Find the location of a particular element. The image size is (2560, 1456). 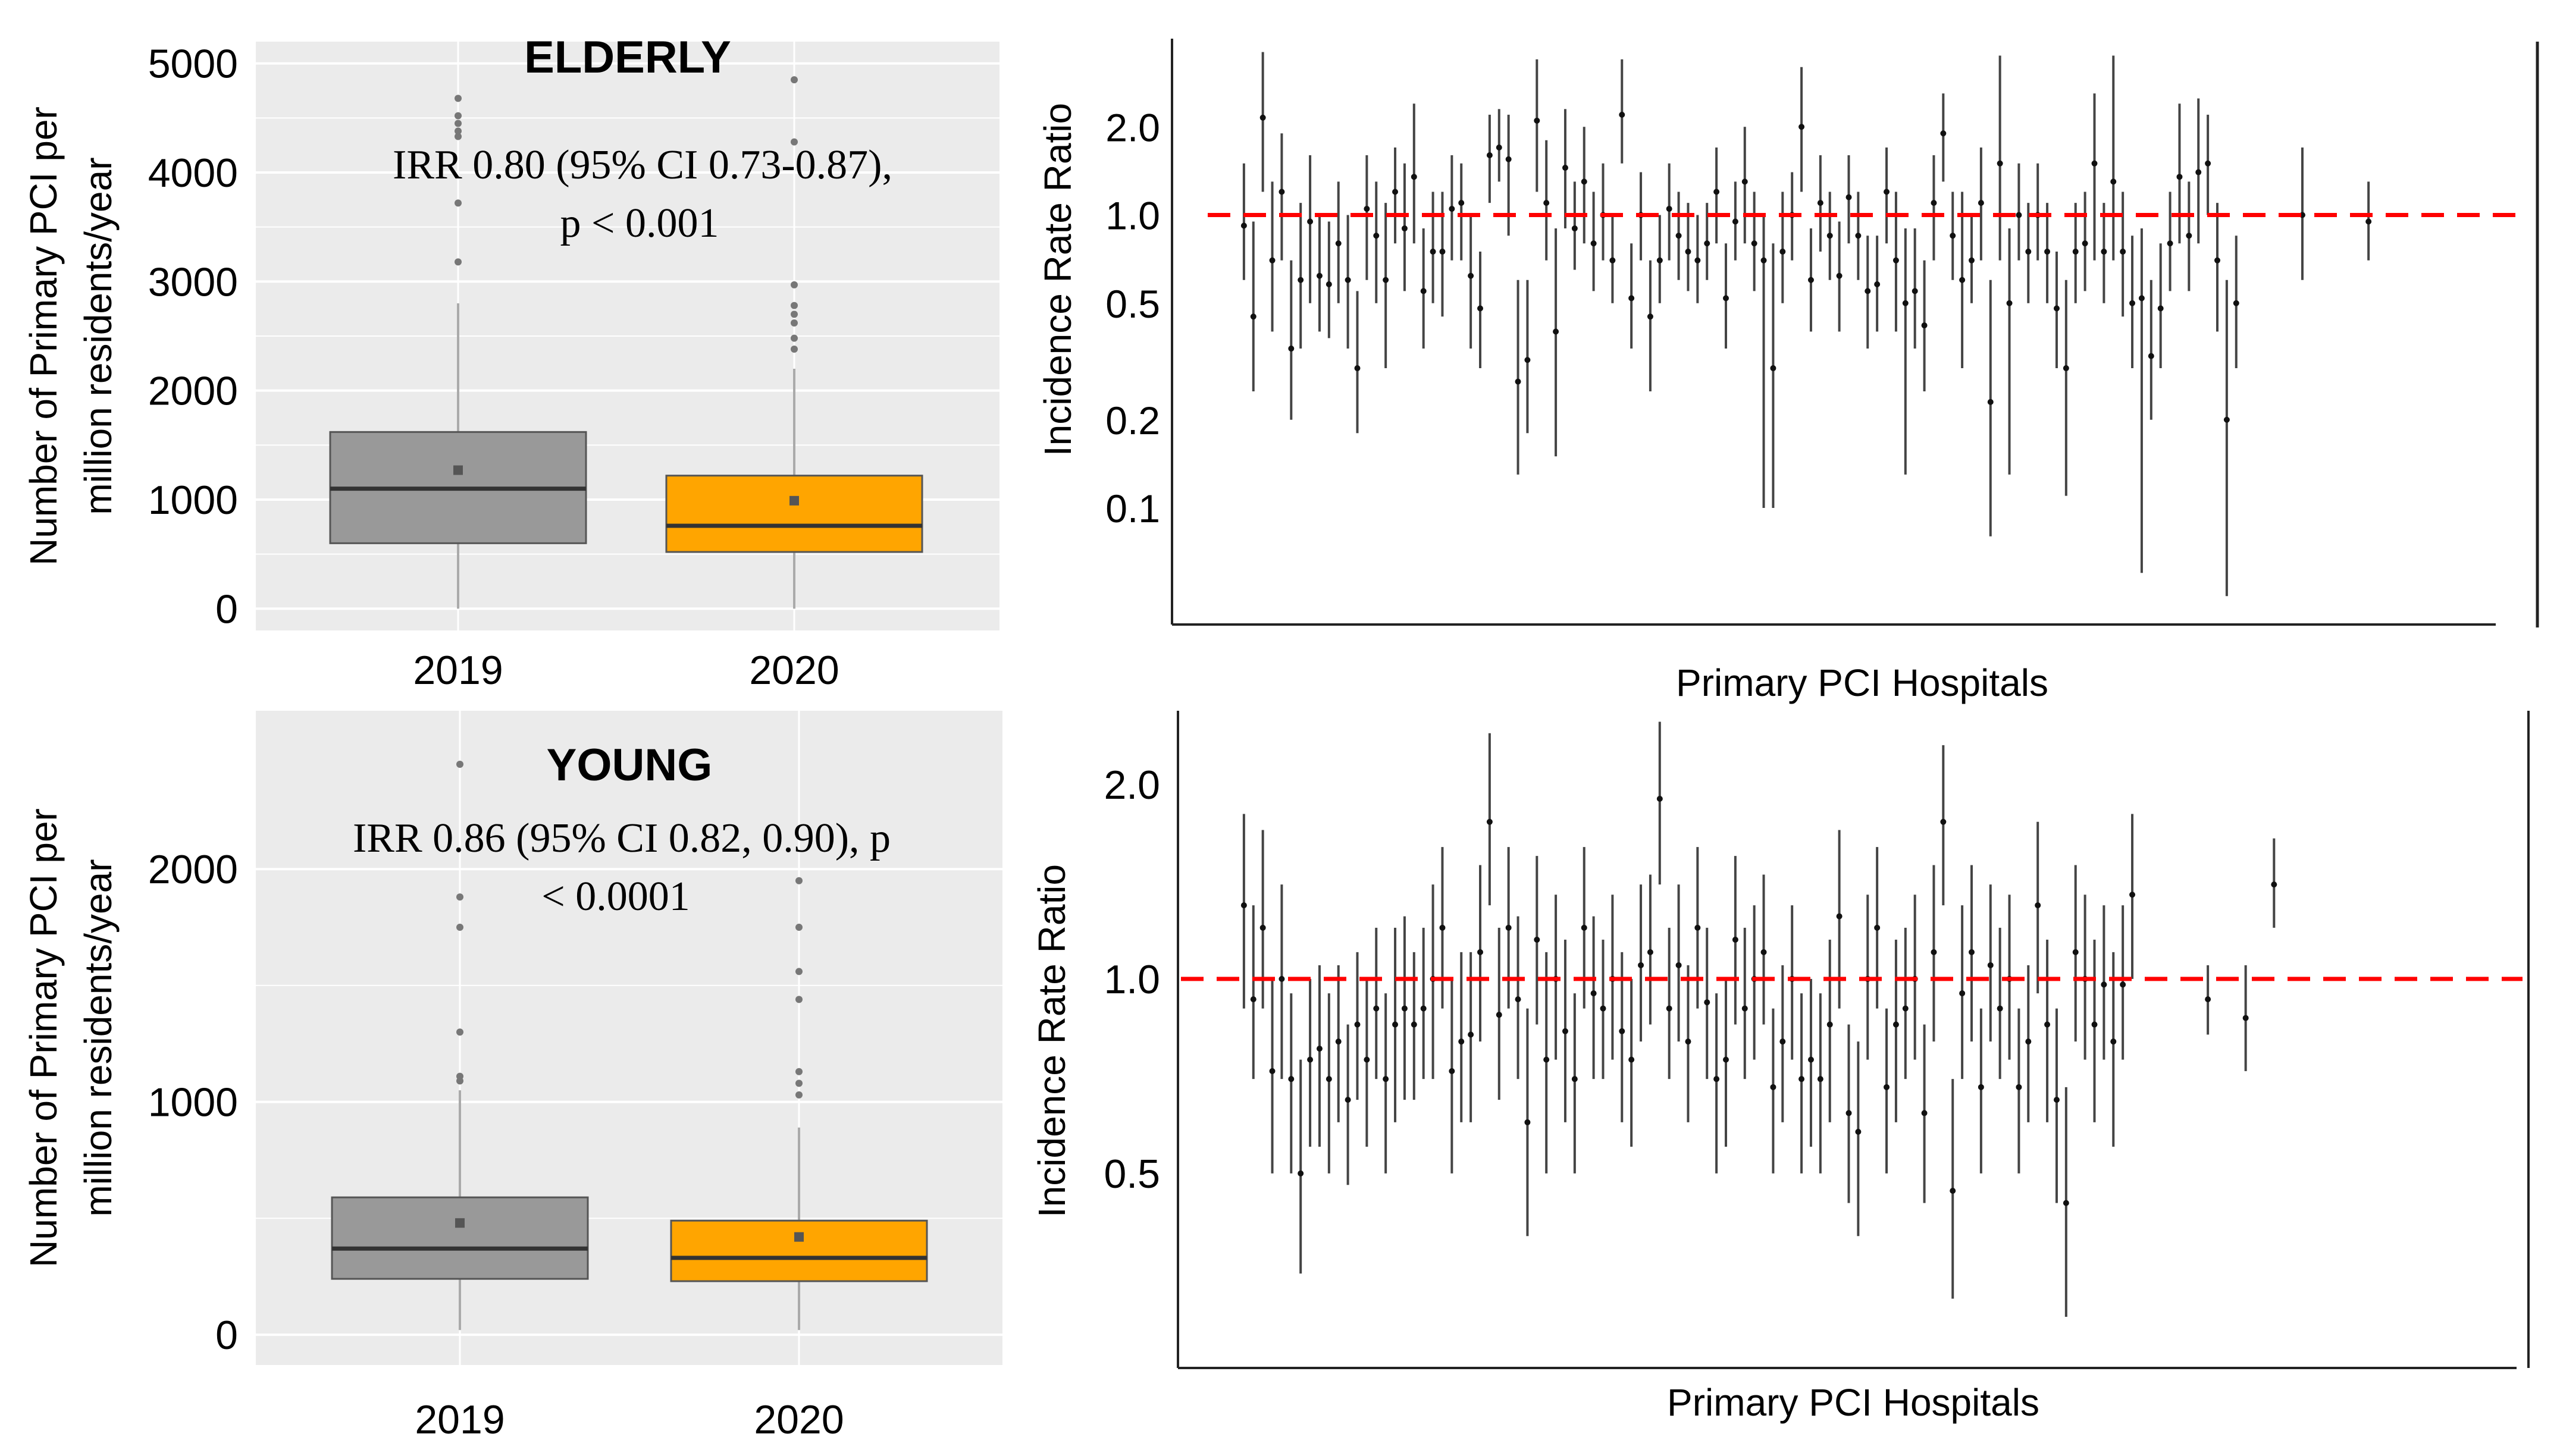

elderly-forest-xlabel: Primary PCI Hospitals is located at coordinates (1862, 682).